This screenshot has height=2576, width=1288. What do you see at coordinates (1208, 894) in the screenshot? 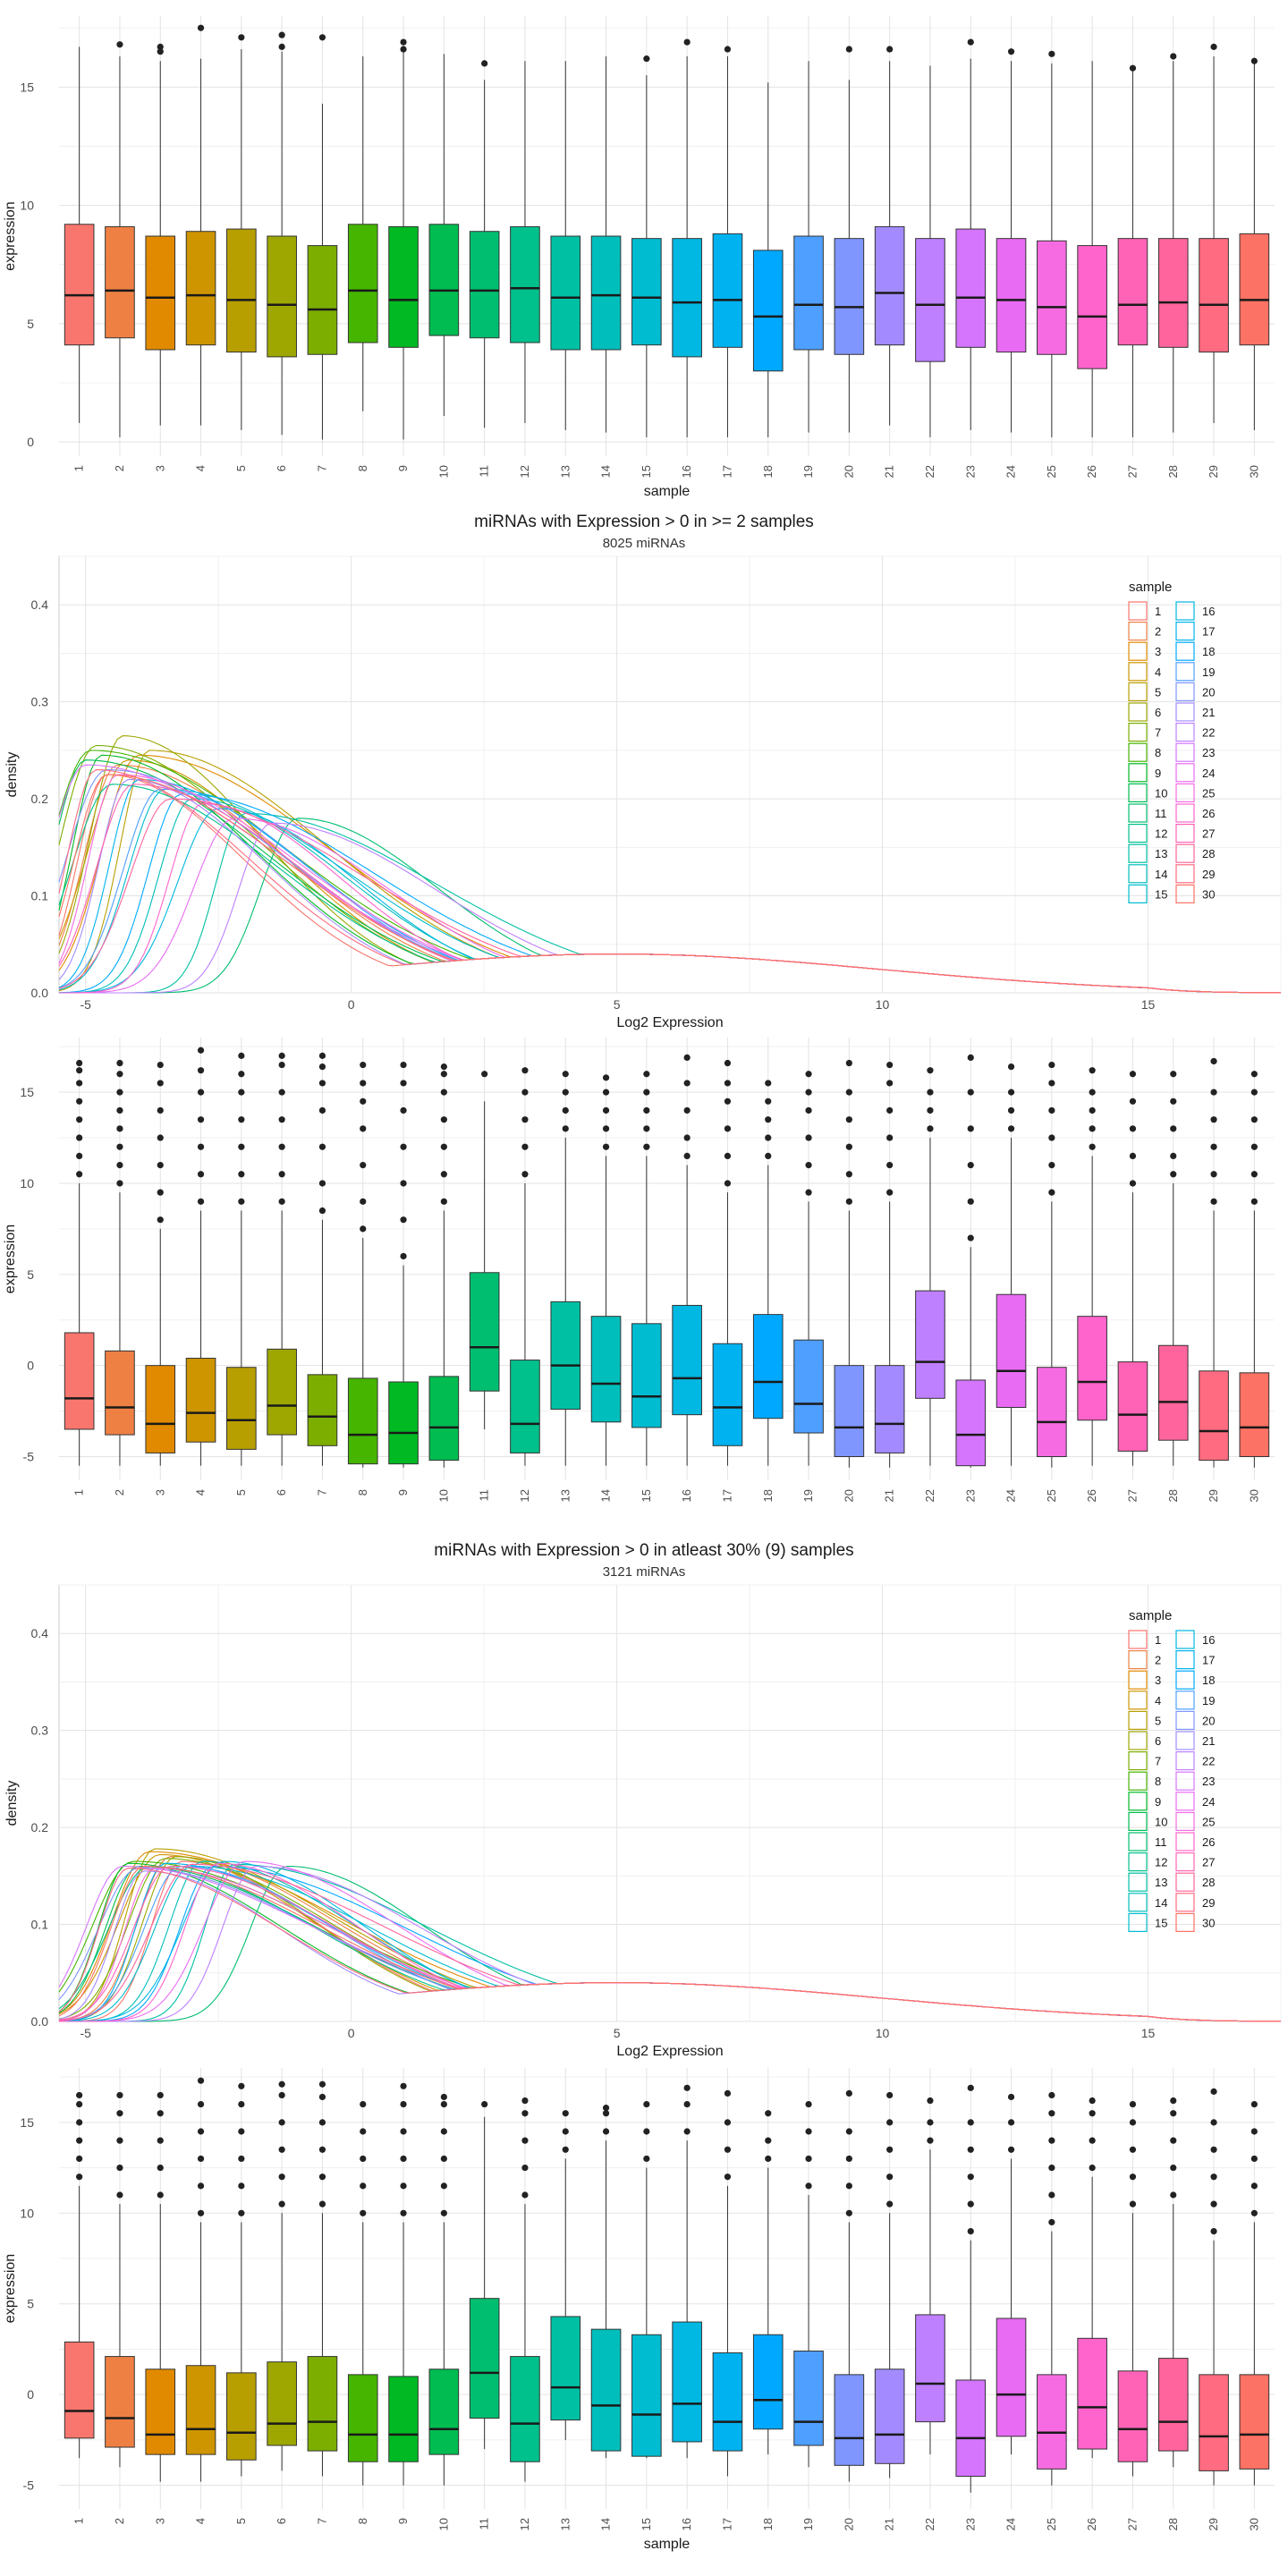
I see `legend-label-30: 30` at bounding box center [1208, 894].